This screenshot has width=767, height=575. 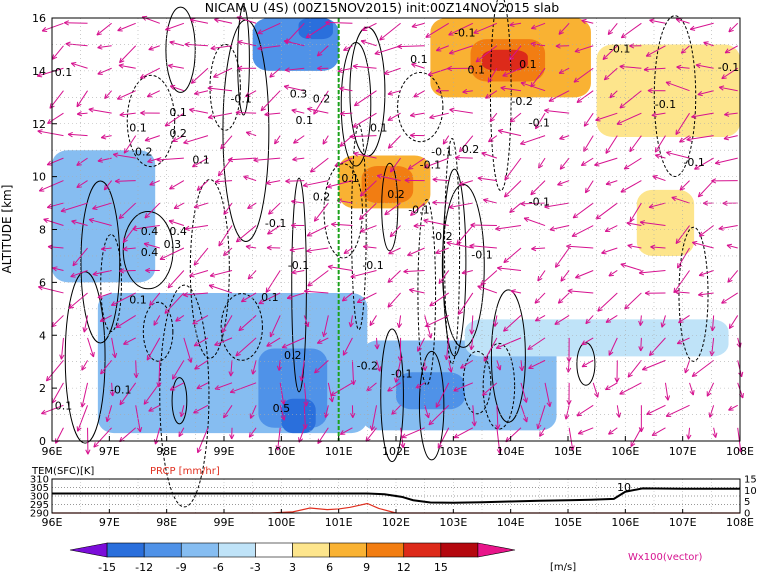 I want to click on x-tick-label: 97E, so click(x=109, y=451).